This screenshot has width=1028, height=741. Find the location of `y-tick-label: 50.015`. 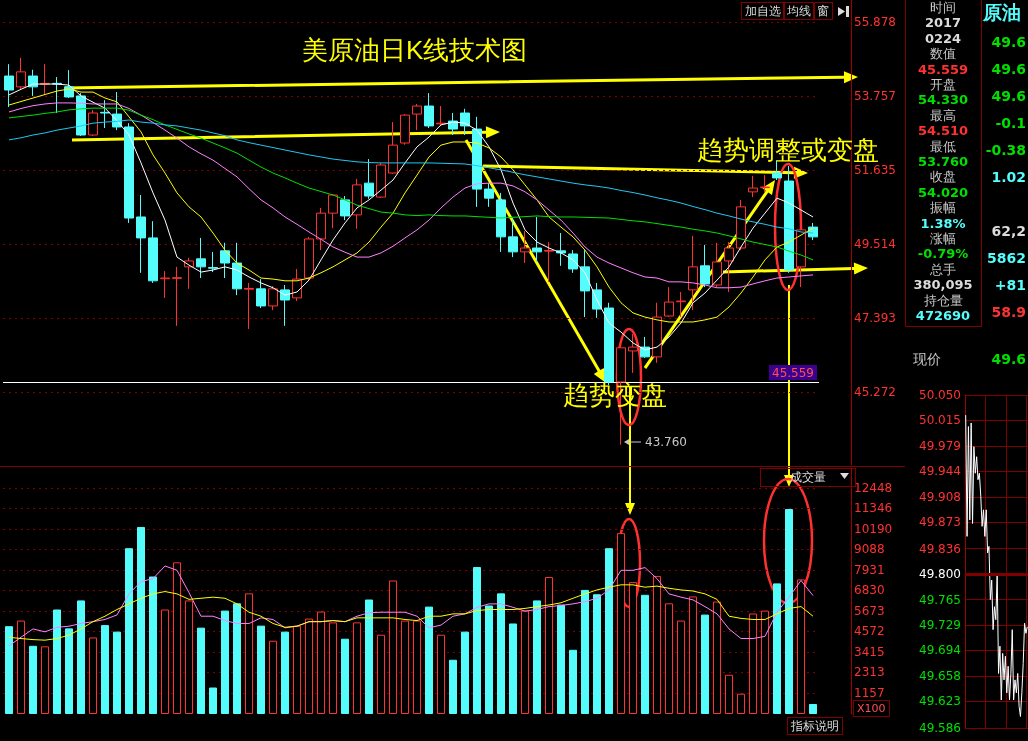

y-tick-label: 50.015 is located at coordinates (940, 420).